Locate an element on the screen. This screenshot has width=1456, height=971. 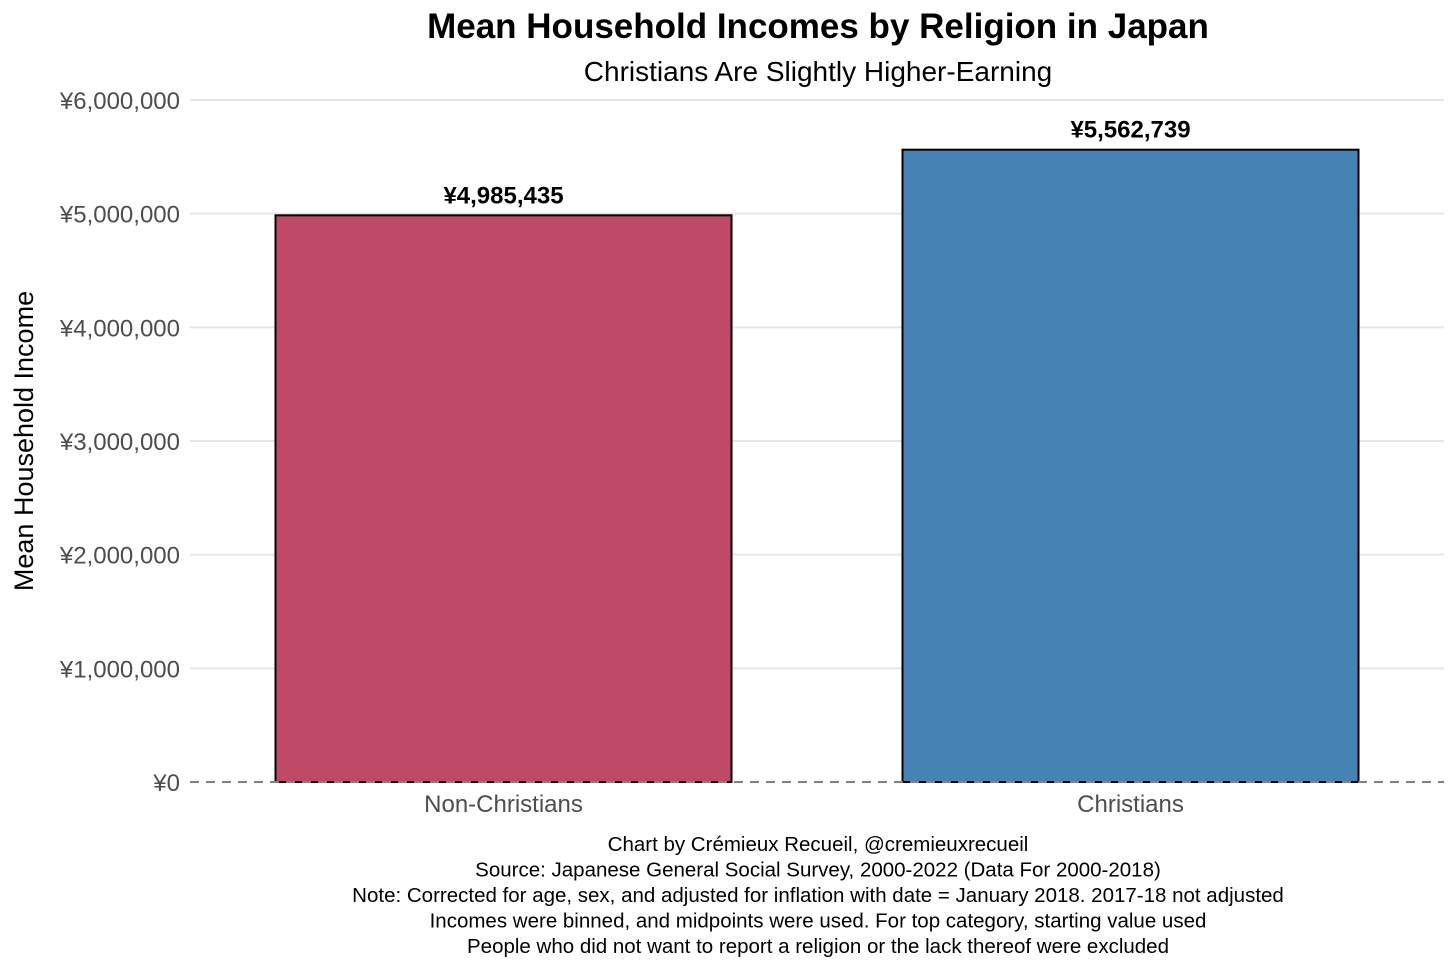
y-tick-label: ¥6,000,000 is located at coordinates (119, 101).